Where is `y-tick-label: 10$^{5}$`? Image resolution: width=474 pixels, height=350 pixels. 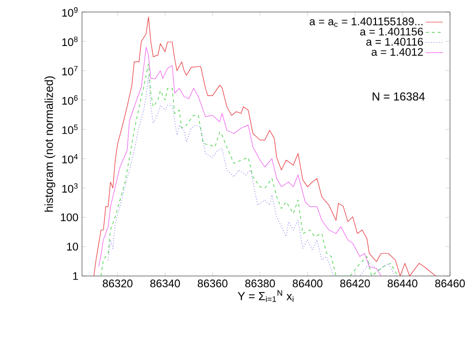
y-tick-label: 10$^{5}$ is located at coordinates (70, 129).